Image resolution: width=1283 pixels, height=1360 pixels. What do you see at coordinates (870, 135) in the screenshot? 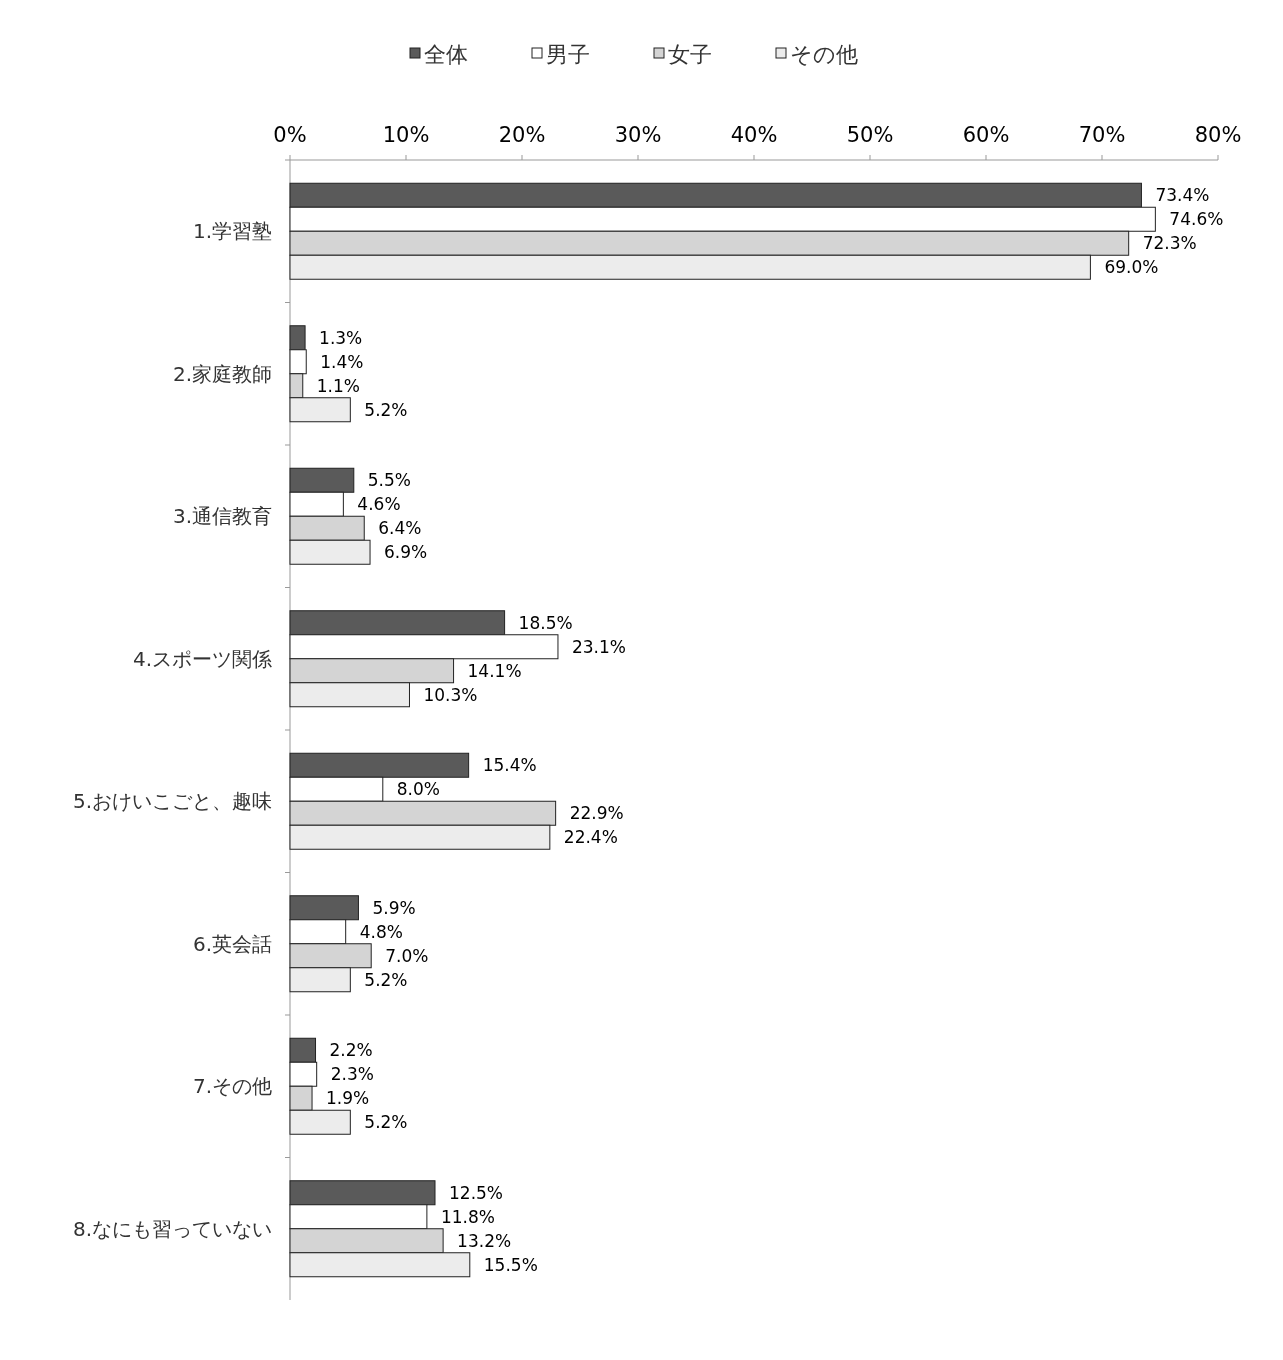
I see `x-tick-label: 50%` at bounding box center [870, 135].